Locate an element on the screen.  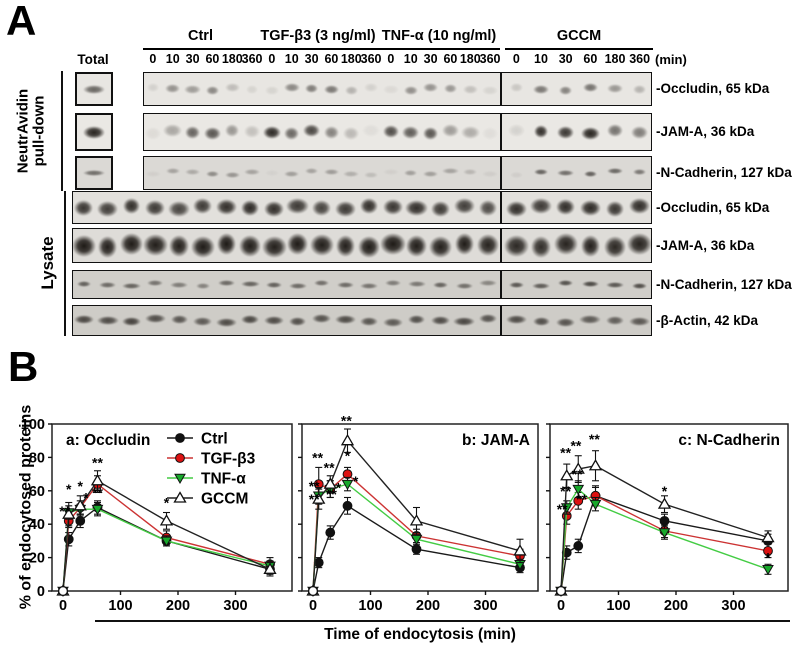
time-point-label: 60 is located at coordinates (331, 59).